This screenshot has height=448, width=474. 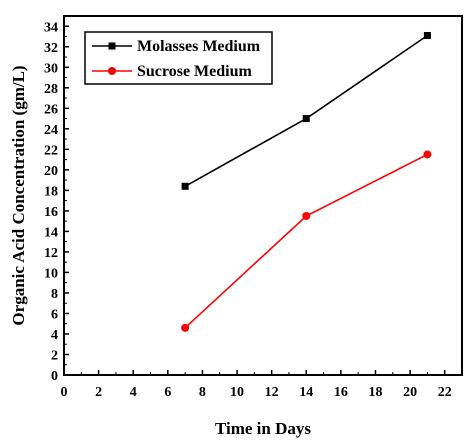 I want to click on legend-box, so click(x=178, y=58).